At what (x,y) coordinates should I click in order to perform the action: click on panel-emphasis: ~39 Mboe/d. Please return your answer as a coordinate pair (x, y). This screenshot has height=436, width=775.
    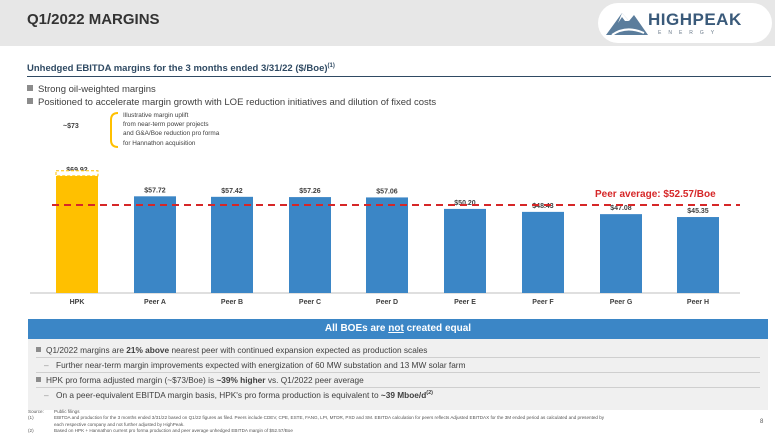
    Looking at the image, I should click on (403, 395).